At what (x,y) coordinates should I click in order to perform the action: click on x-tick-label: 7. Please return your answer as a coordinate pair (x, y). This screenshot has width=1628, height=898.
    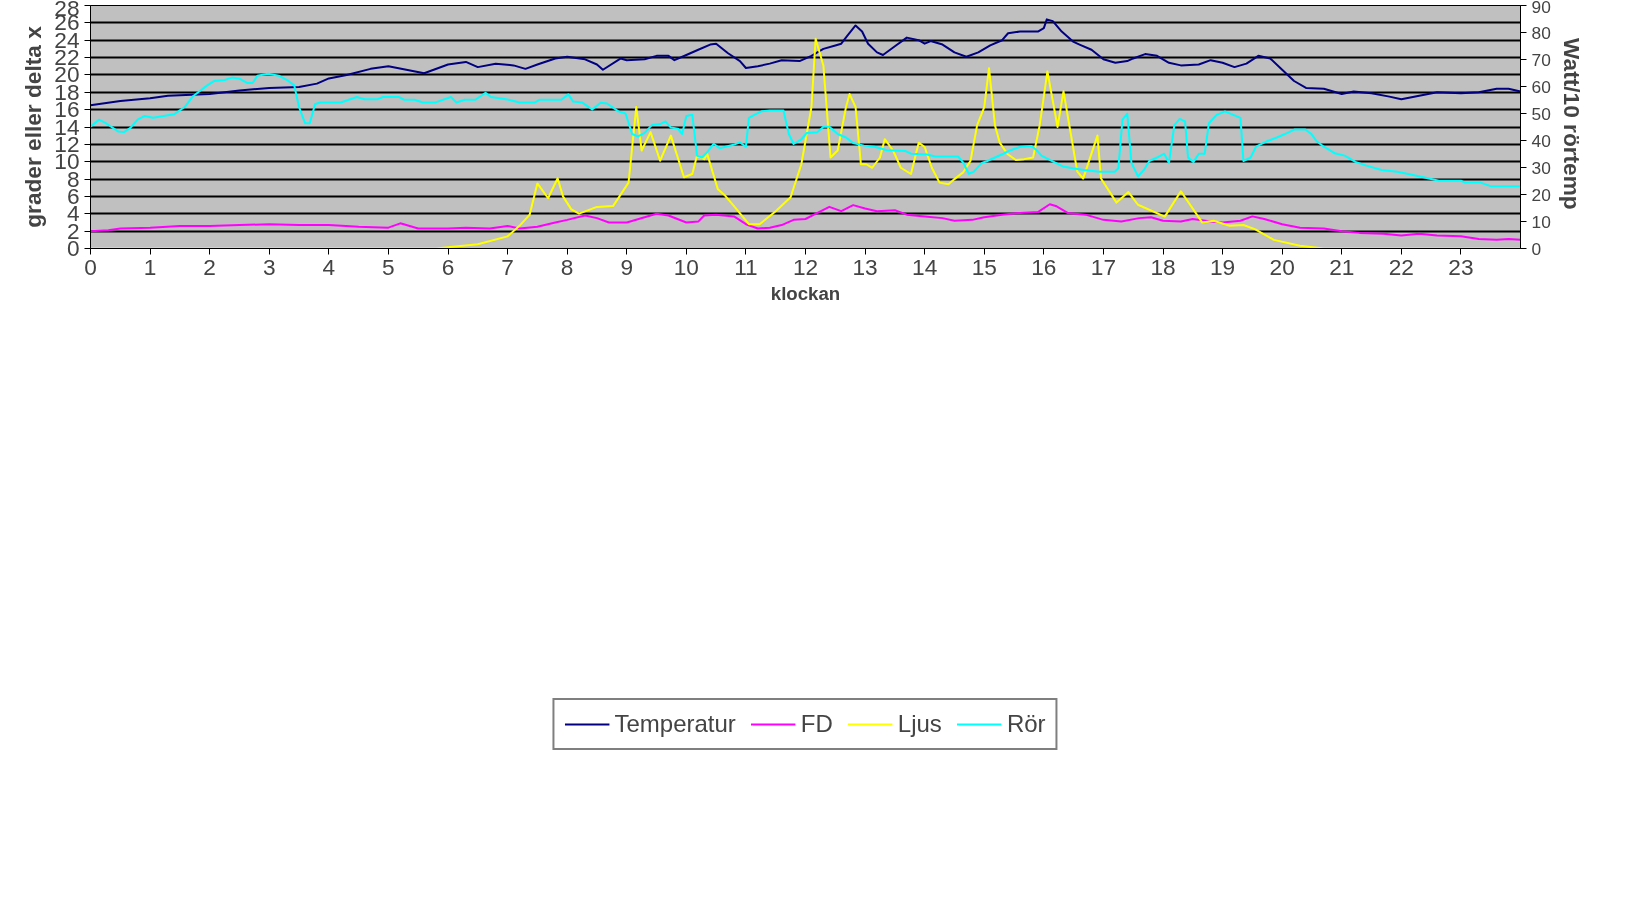
    Looking at the image, I should click on (507, 266).